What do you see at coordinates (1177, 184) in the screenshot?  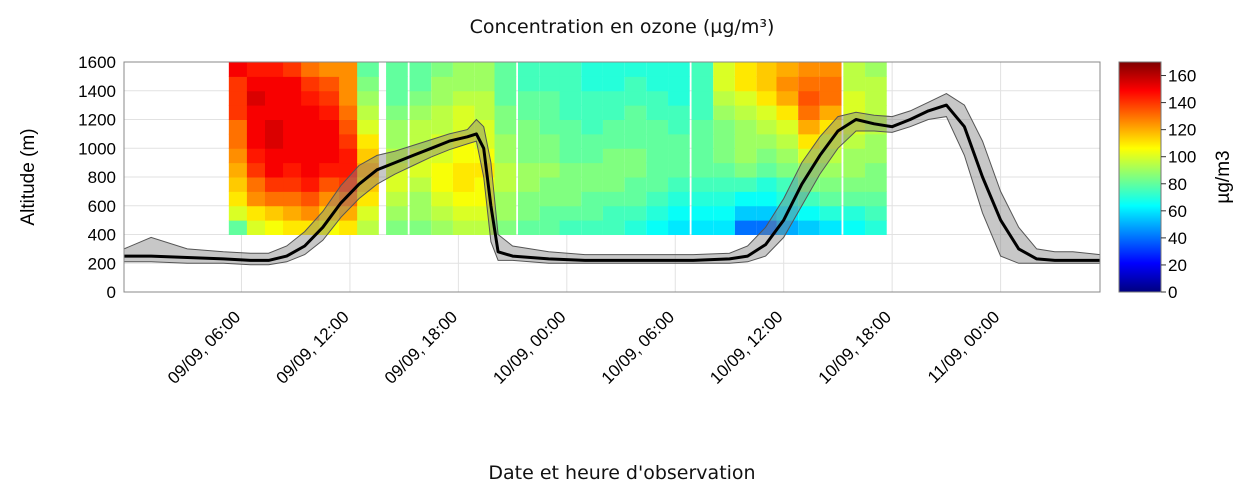 I see `colorbar-tick-label: 80` at bounding box center [1177, 184].